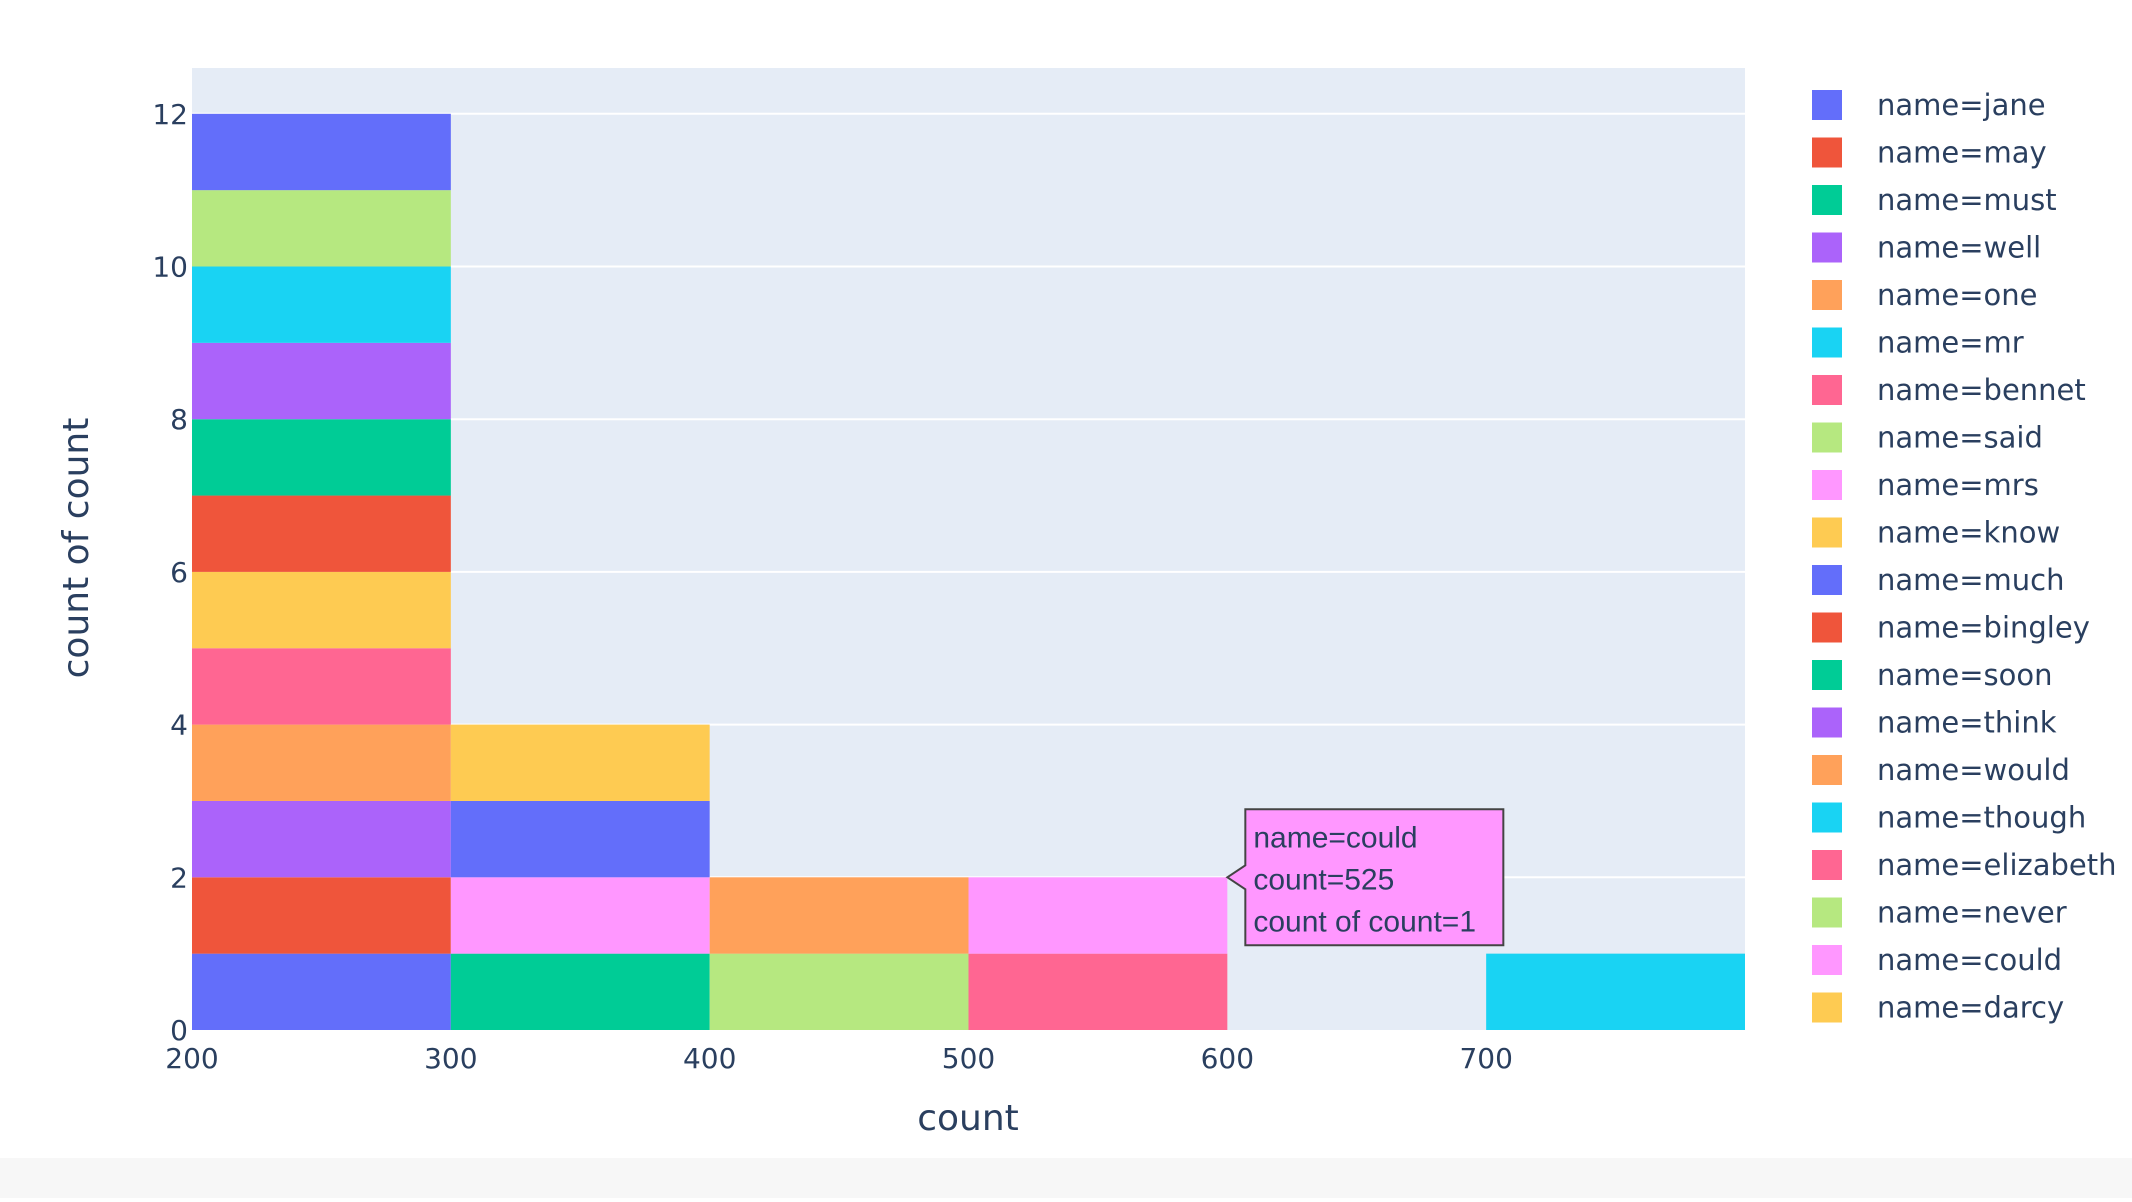 The image size is (2132, 1202). Describe the element at coordinates (1364, 921) in the screenshot. I see `tooltip-line: count of count=1` at that location.